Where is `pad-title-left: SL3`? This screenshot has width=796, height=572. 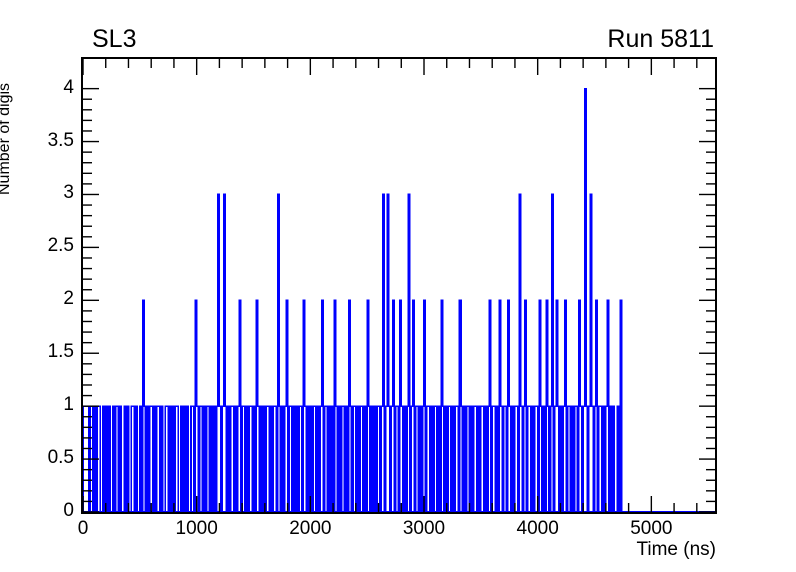
pad-title-left: SL3 is located at coordinates (114, 39).